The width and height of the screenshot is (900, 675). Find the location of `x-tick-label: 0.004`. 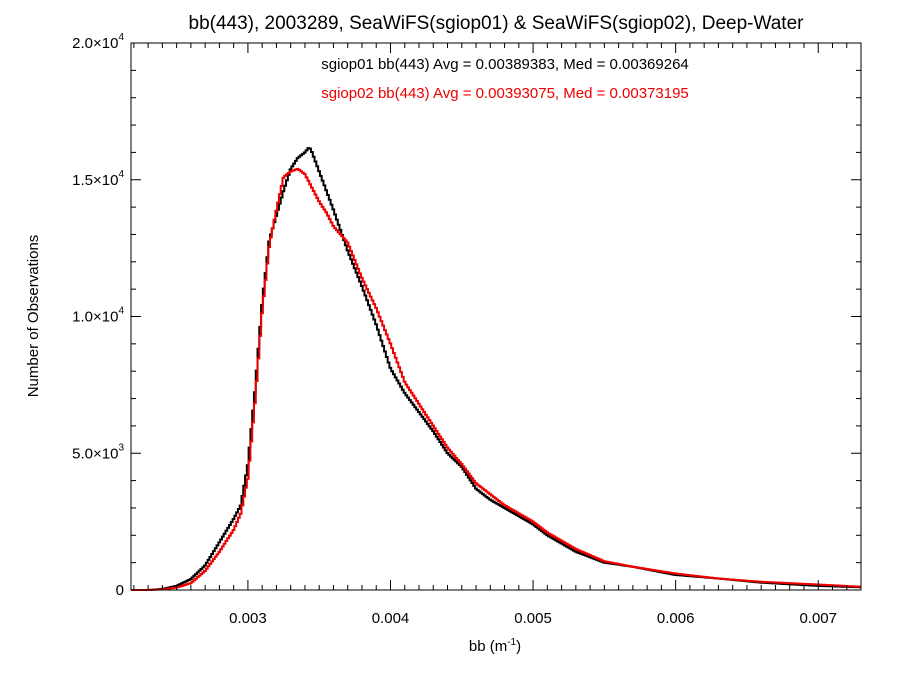

x-tick-label: 0.004 is located at coordinates (391, 618).